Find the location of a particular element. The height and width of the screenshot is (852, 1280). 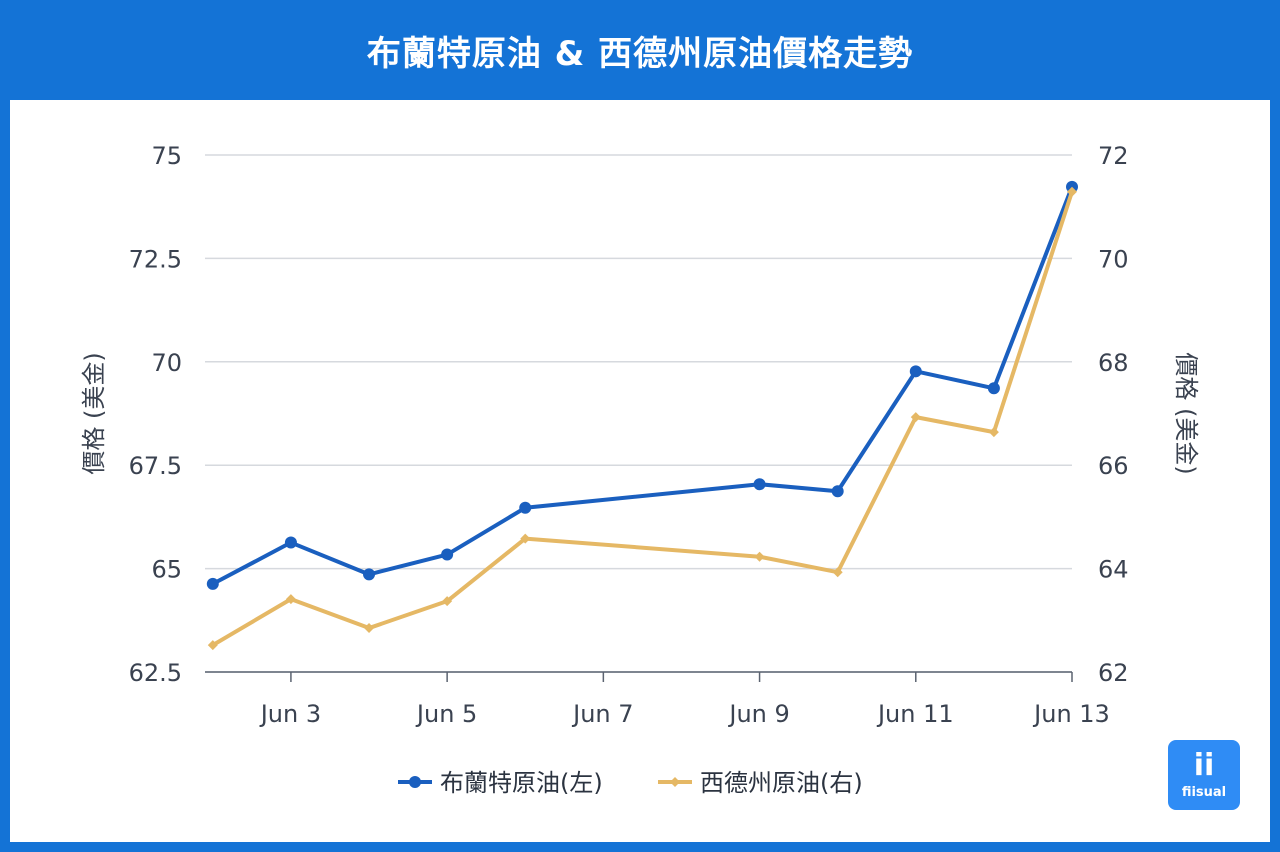

brand-name: fiisual is located at coordinates (1204, 792).